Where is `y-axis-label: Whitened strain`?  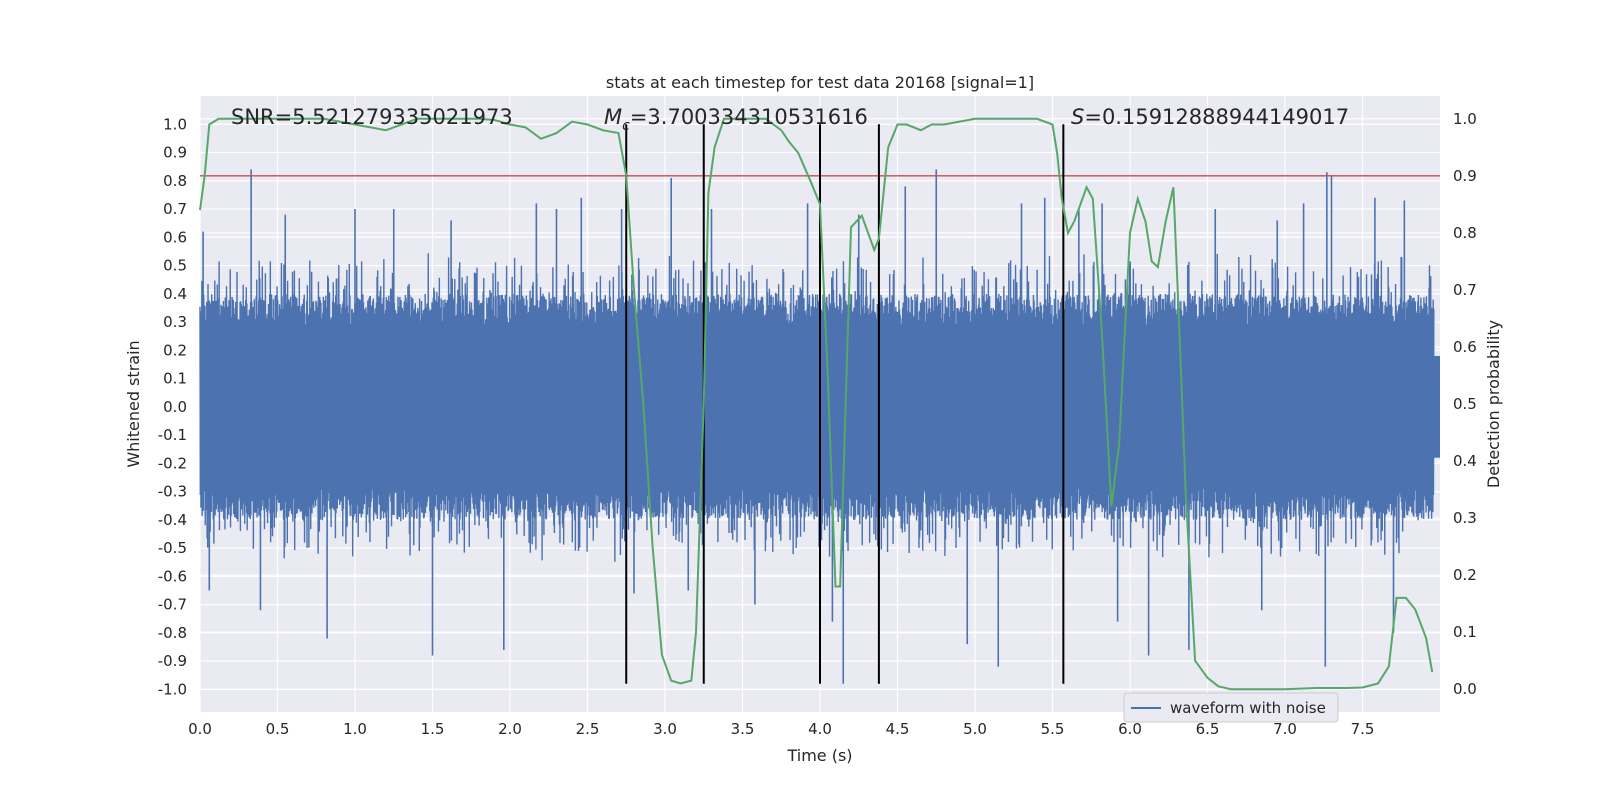 y-axis-label: Whitened strain is located at coordinates (133, 403).